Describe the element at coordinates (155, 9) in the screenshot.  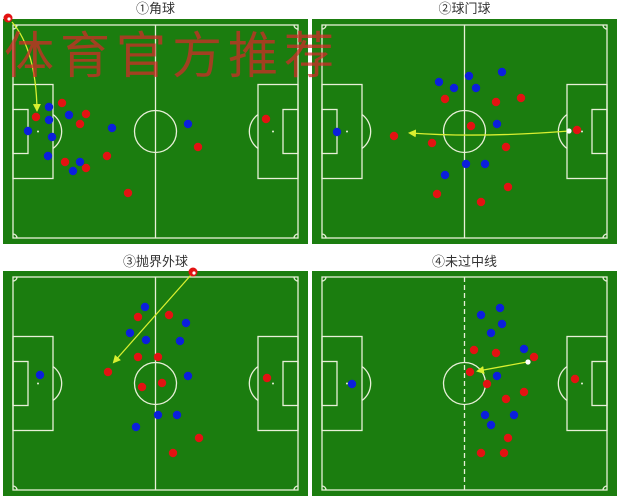
I see `panel-title-corner-kick: ①角球` at that location.